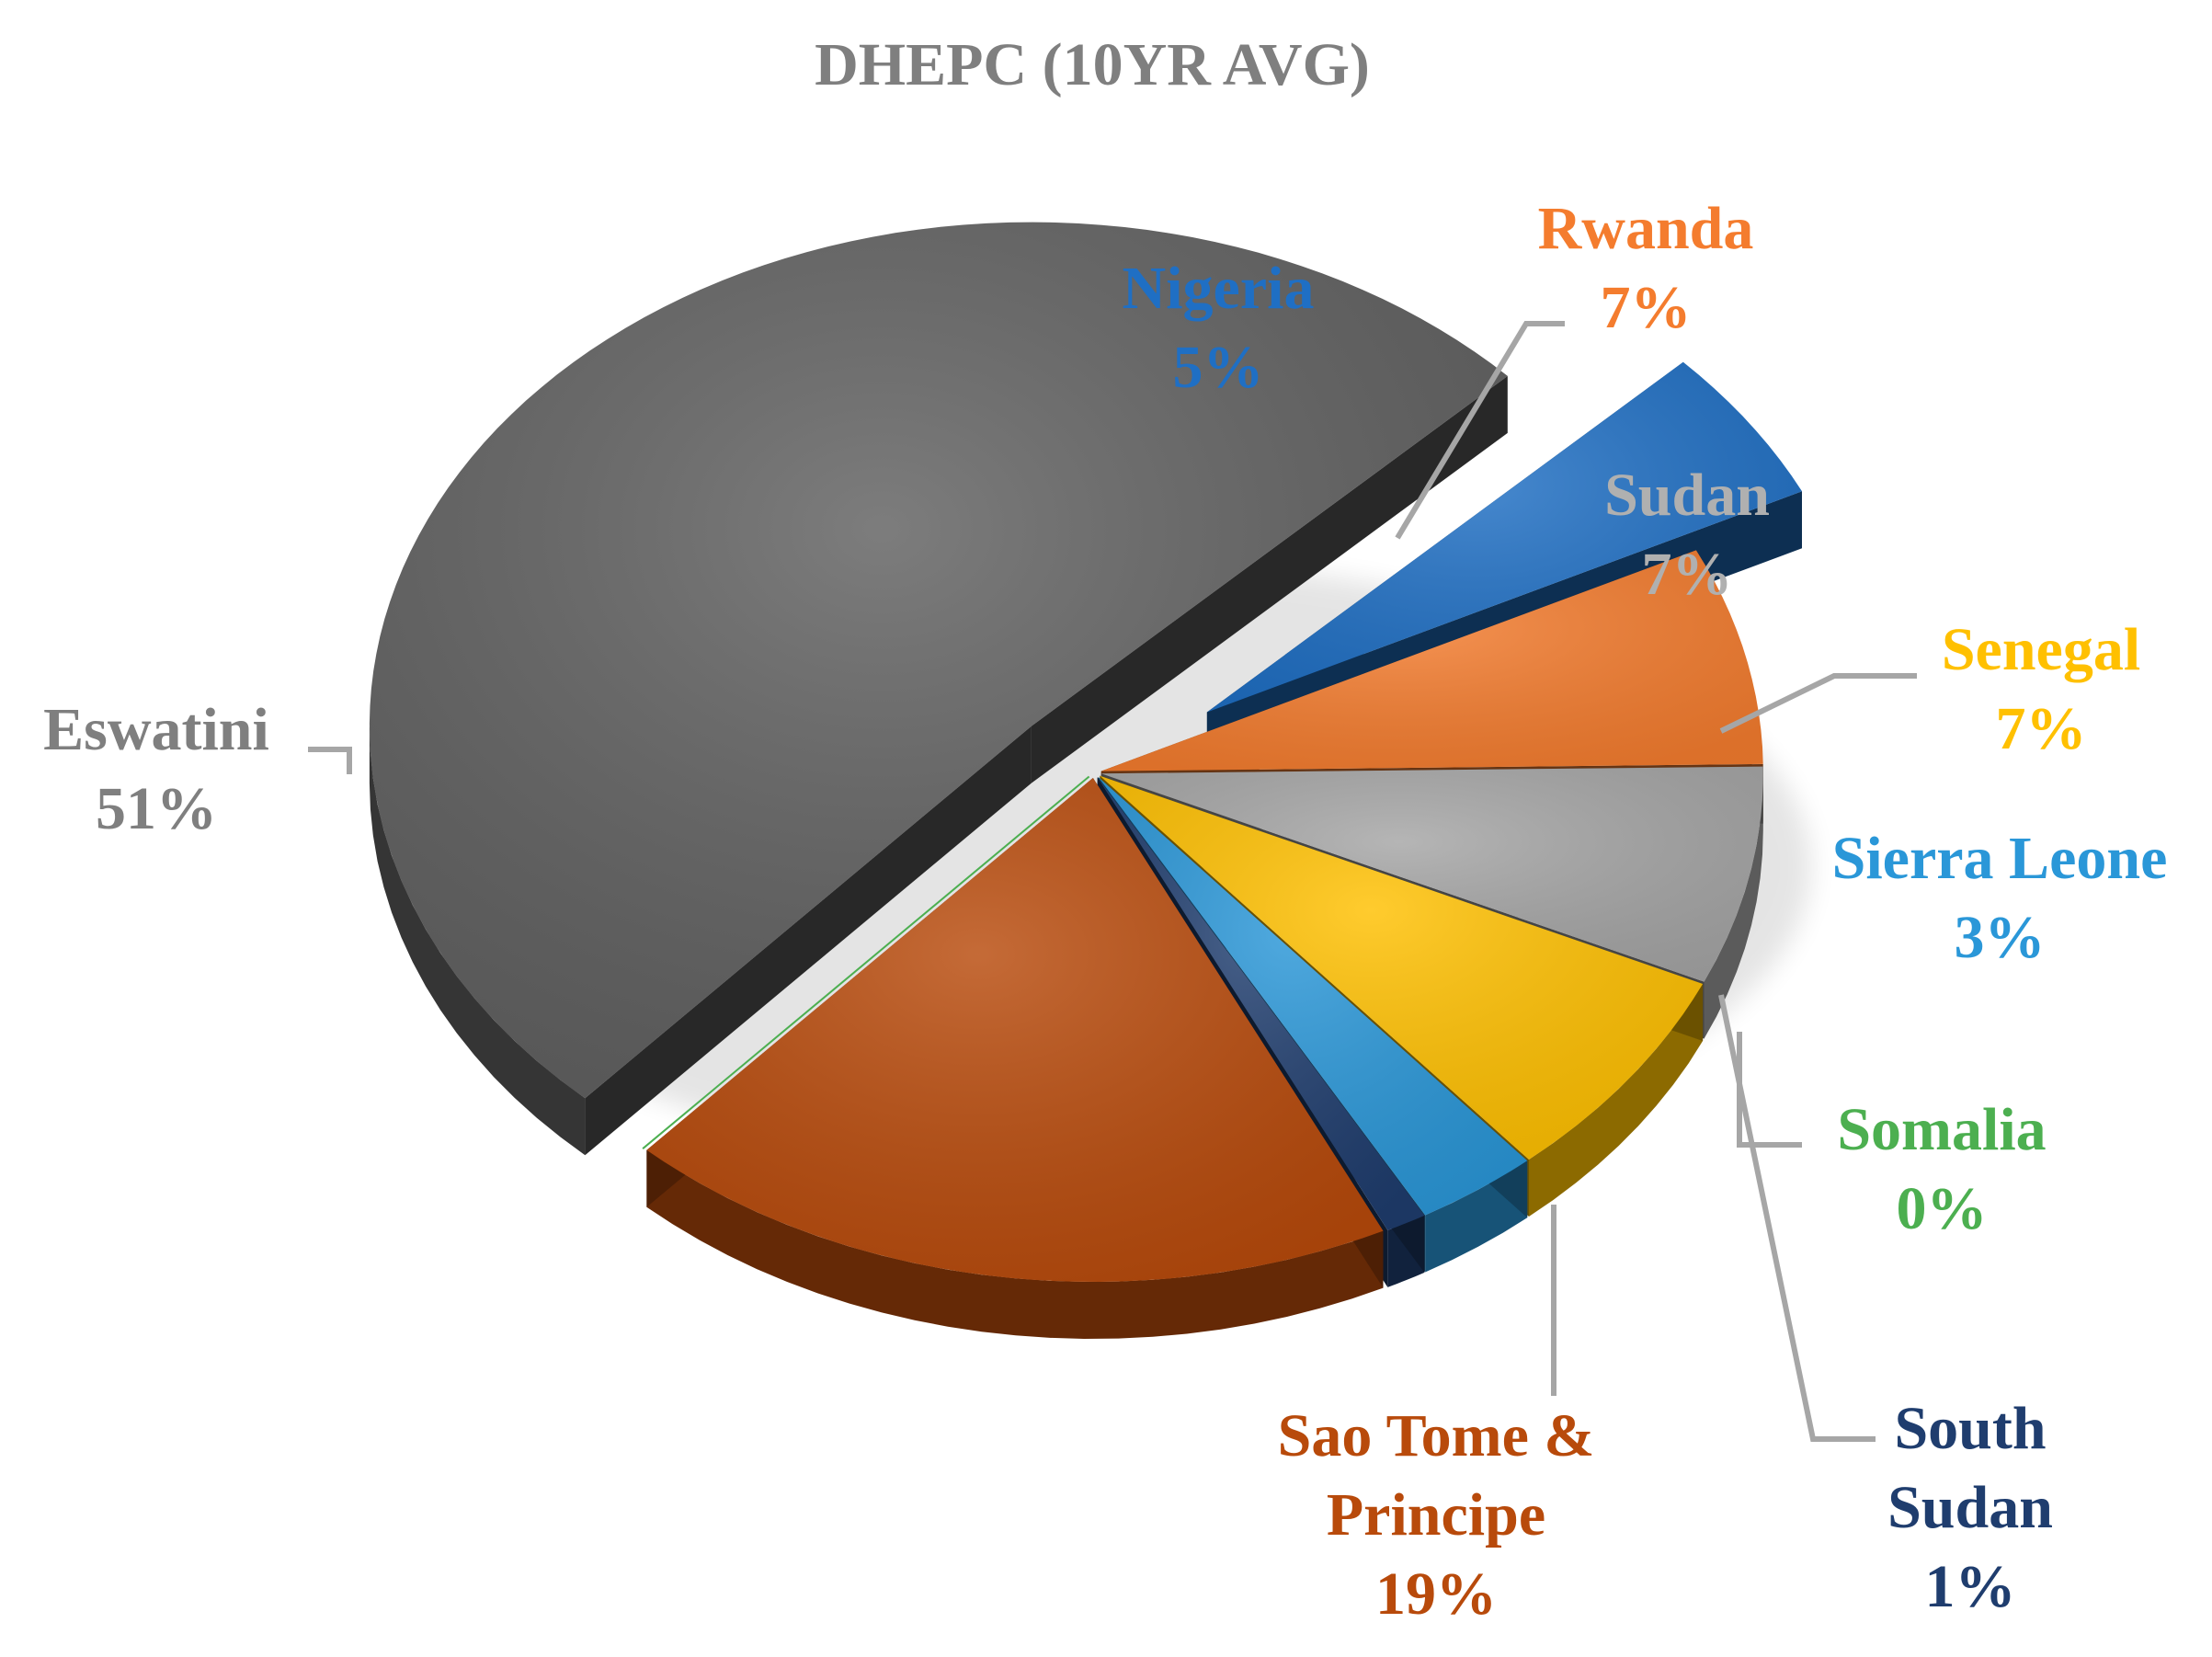 This screenshot has height=1657, width=2212. I want to click on slice-value-sao-tome-principe: 19%, so click(1436, 1594).